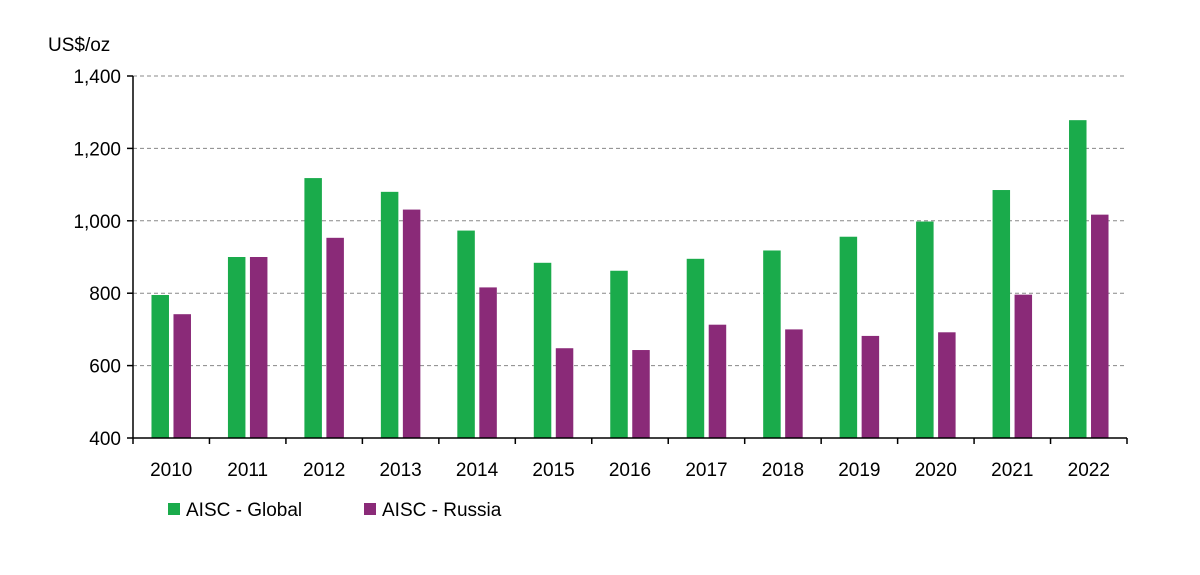  I want to click on y-tick-label: 1,200, so click(97, 149).